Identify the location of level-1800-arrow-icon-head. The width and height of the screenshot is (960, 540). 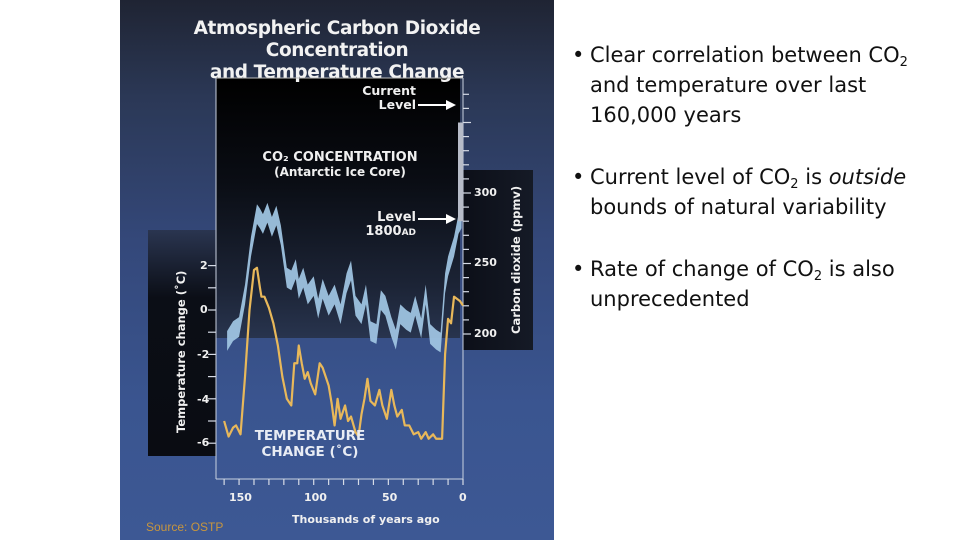
(451, 219).